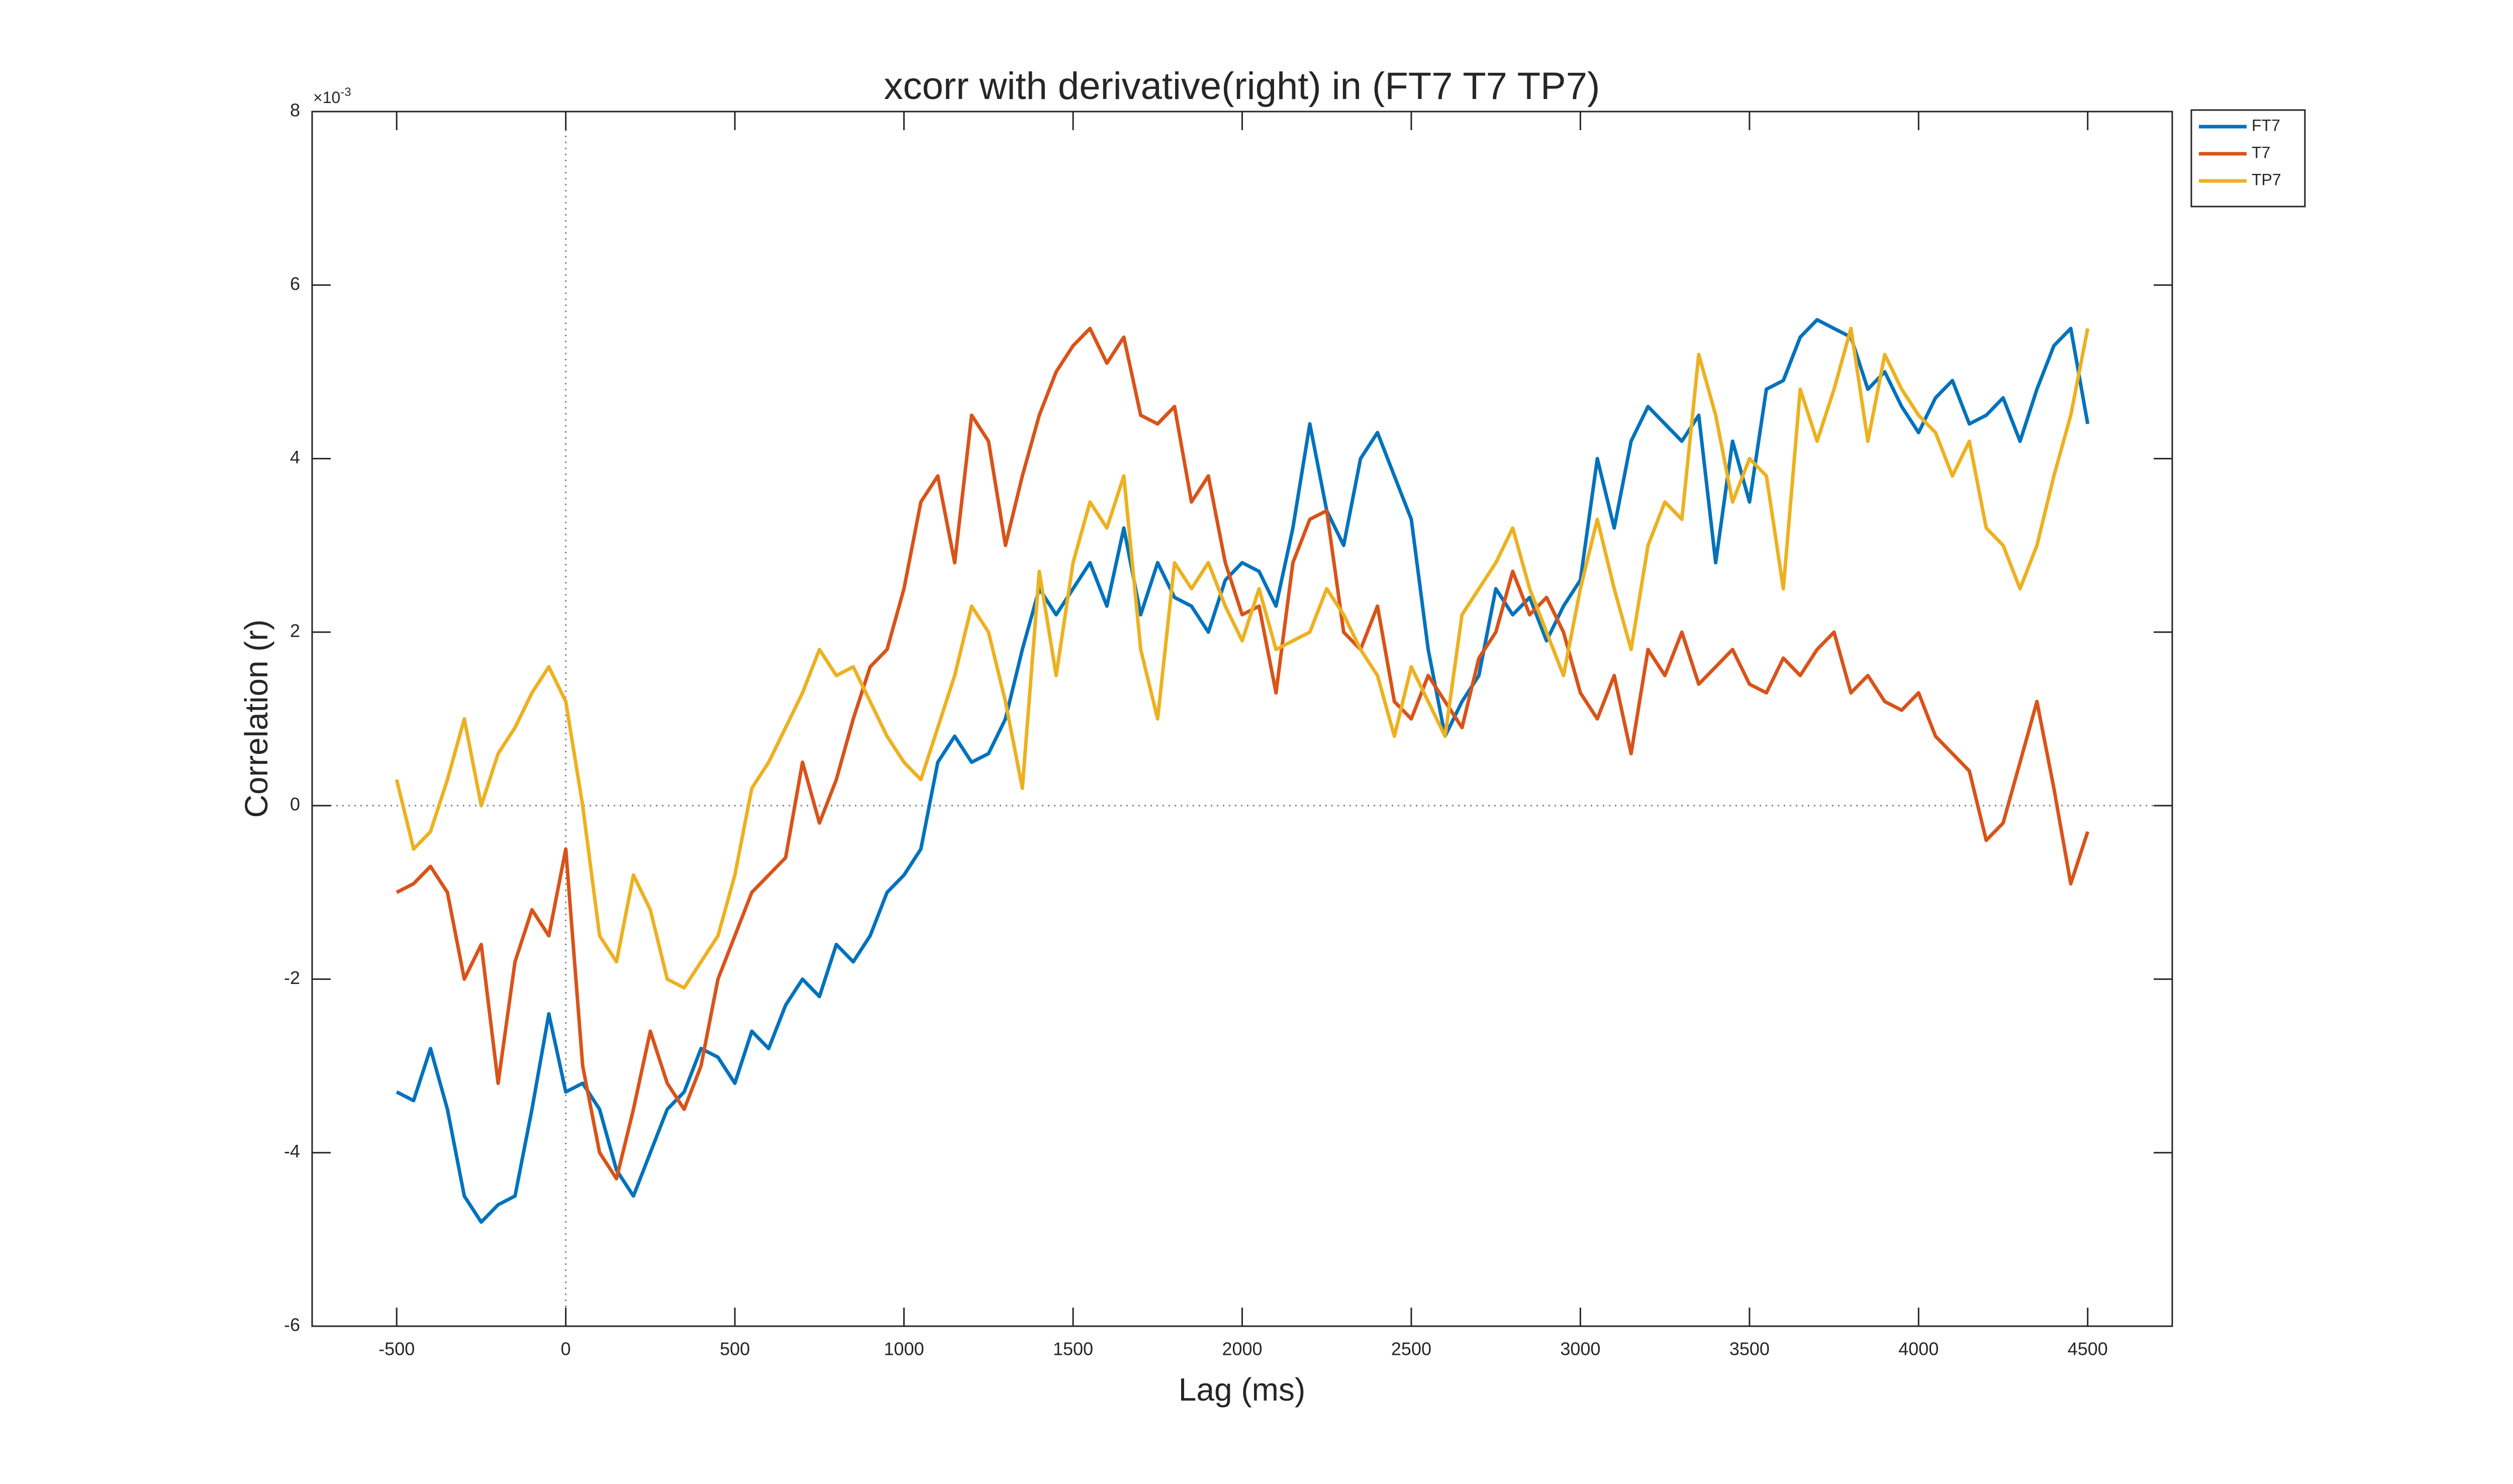 The image size is (2513, 1484). What do you see at coordinates (292, 978) in the screenshot?
I see `y-tick-label: -2` at bounding box center [292, 978].